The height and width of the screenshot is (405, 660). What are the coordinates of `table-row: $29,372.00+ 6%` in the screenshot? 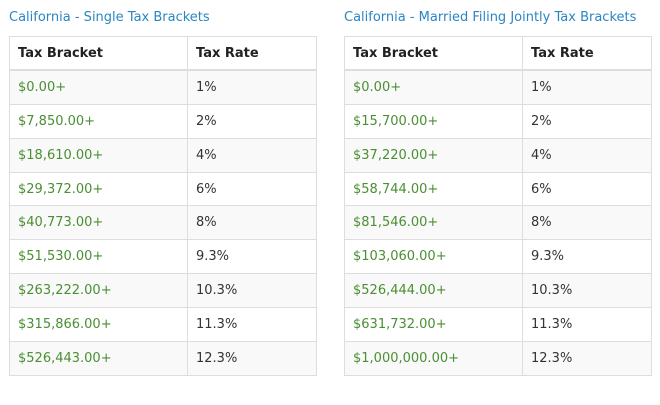 It's located at (163, 189).